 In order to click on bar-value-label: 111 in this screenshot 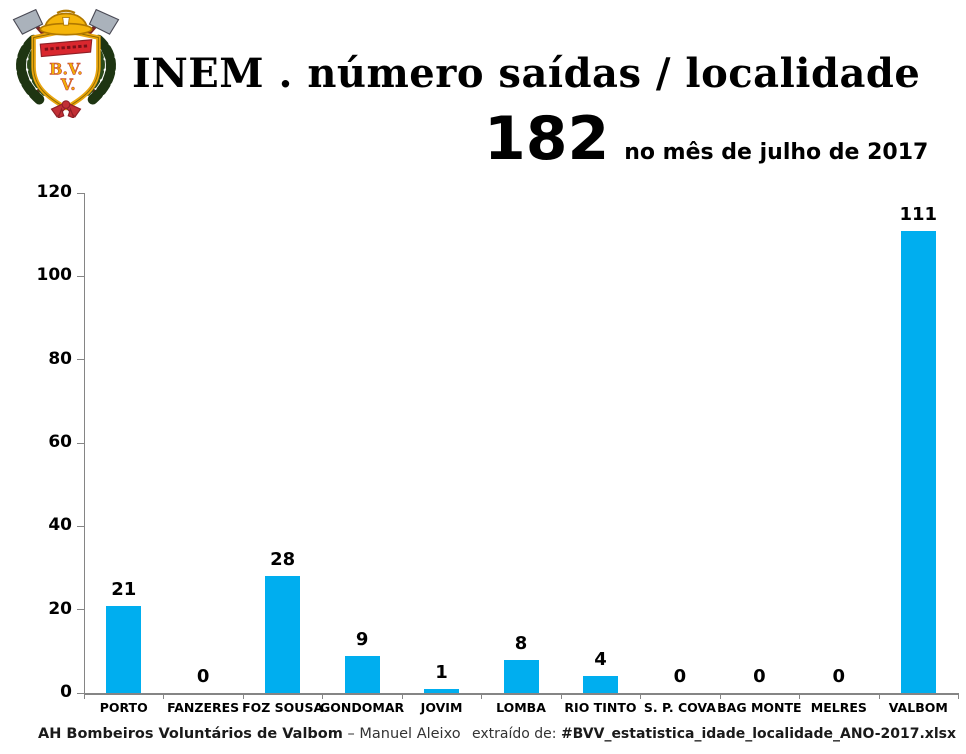, I will do `click(918, 214)`.